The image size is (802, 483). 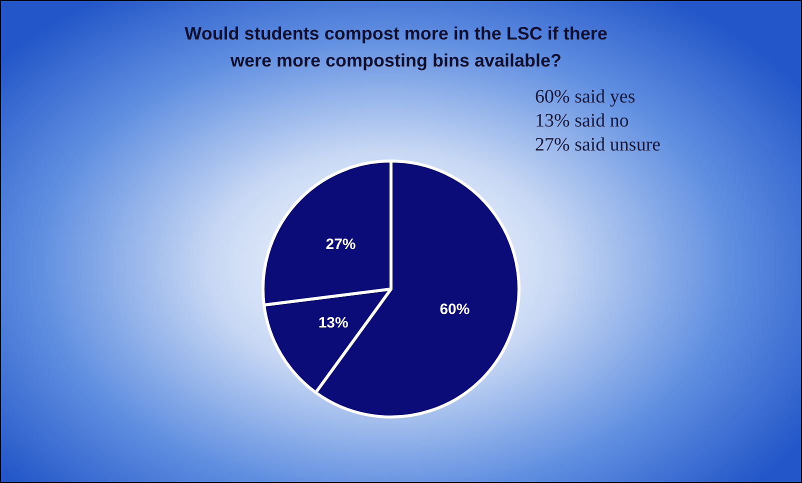 What do you see at coordinates (598, 145) in the screenshot?
I see `text: 27% said unsure` at bounding box center [598, 145].